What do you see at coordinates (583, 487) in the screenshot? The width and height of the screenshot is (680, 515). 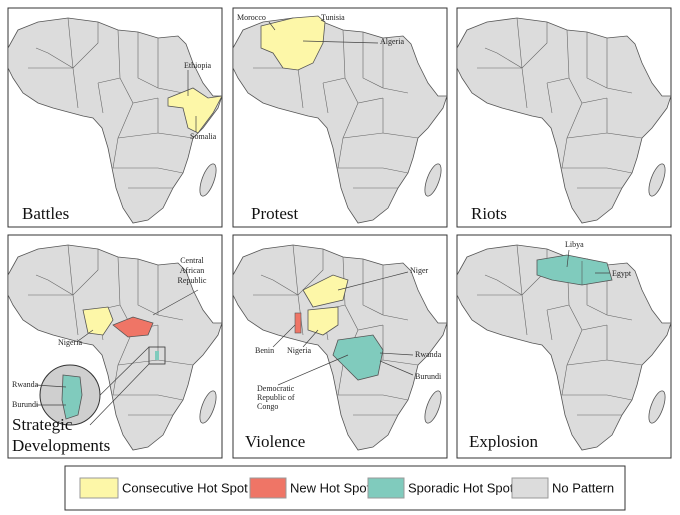 I see `legend-label: No Pattern` at bounding box center [583, 487].